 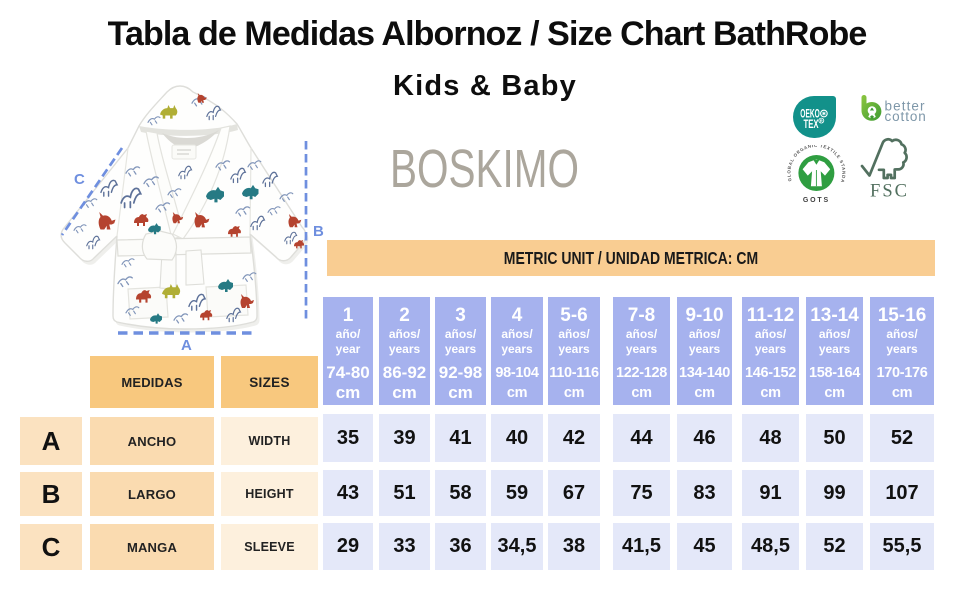 I want to click on svg-text: OEKO, so click(x=810, y=114).